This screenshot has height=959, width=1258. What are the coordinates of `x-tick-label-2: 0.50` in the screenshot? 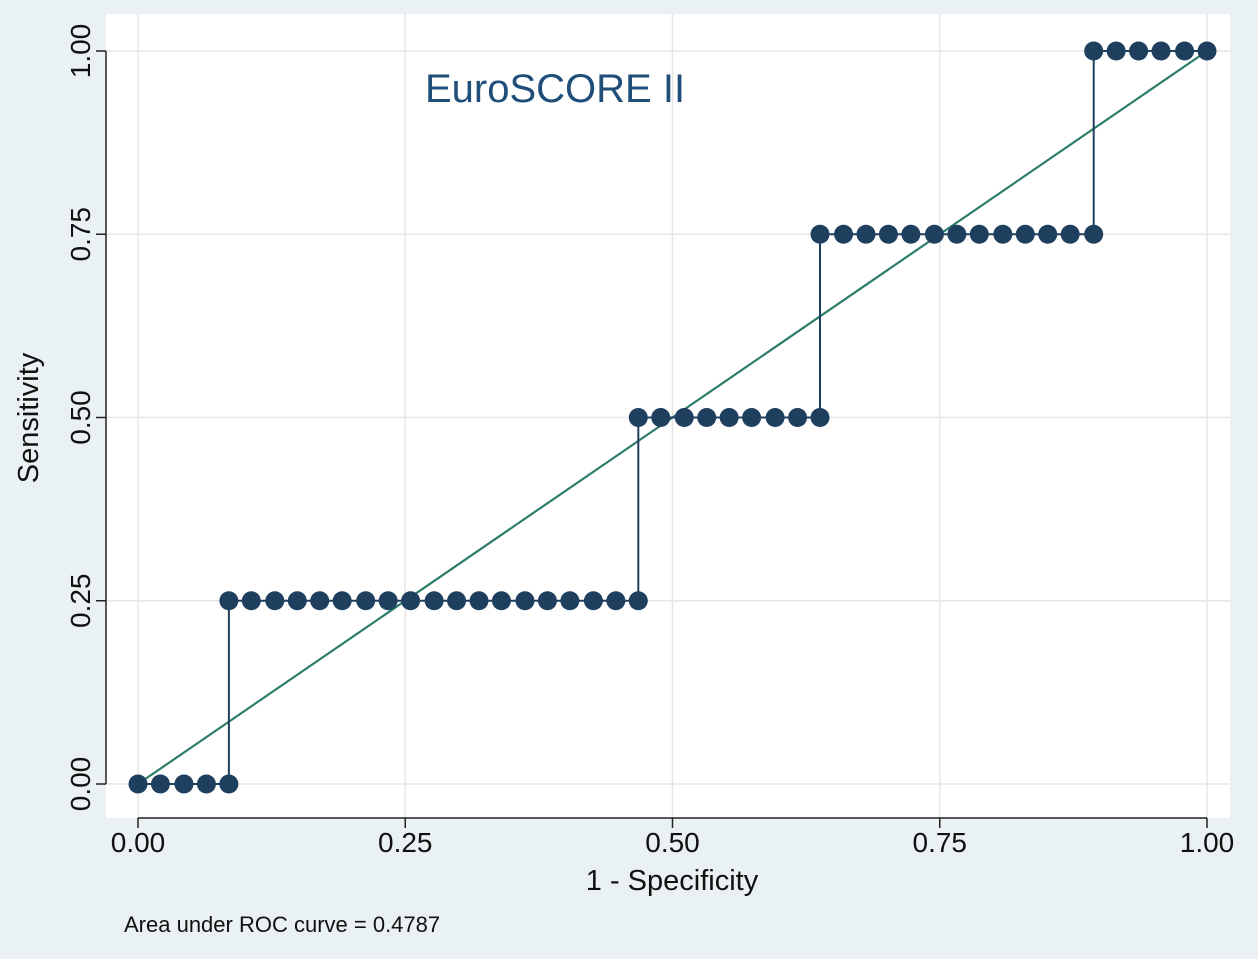 It's located at (672, 842).